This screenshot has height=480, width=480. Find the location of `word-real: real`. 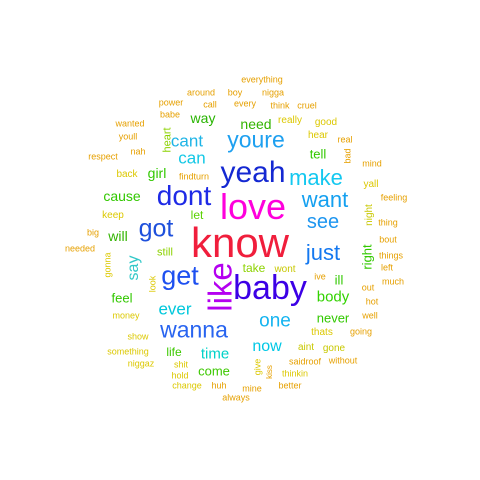

word-real: real is located at coordinates (345, 139).